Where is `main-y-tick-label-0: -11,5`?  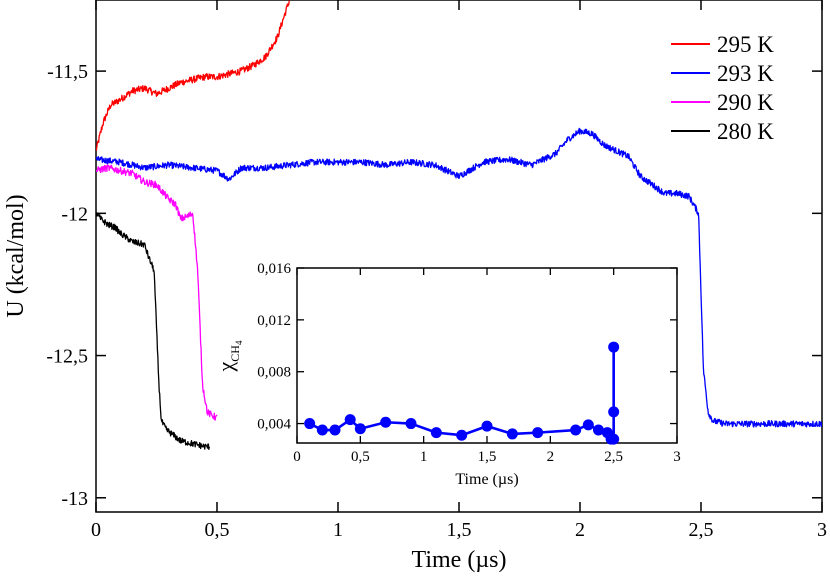
main-y-tick-label-0: -11,5 is located at coordinates (67, 72).